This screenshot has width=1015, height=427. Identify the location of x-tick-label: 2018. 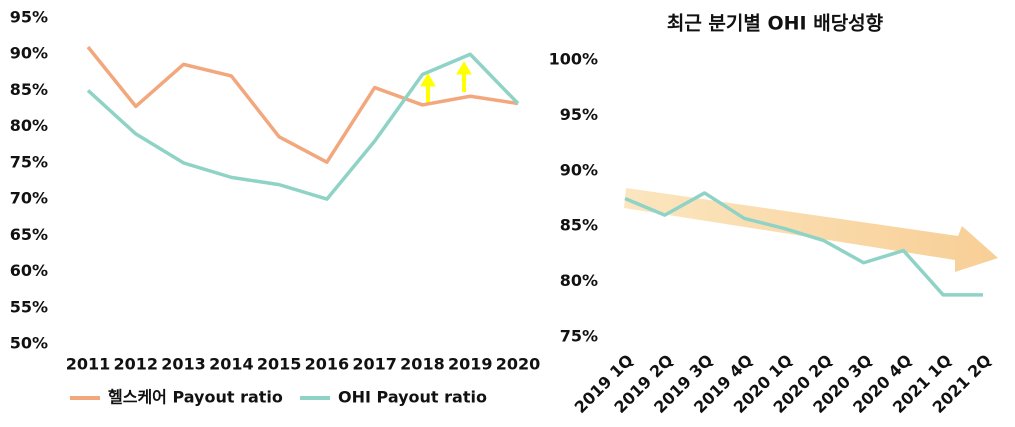
(422, 364).